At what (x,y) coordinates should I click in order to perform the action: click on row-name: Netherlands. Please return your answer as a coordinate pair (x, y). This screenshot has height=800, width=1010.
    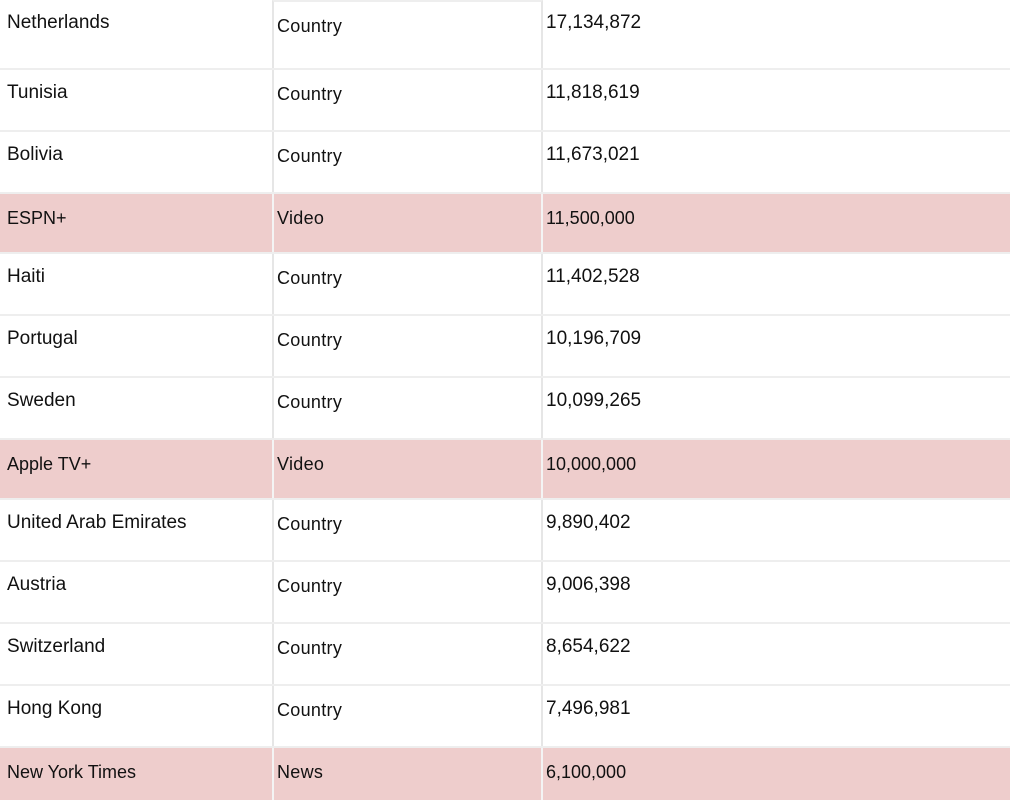
    Looking at the image, I should click on (58, 22).